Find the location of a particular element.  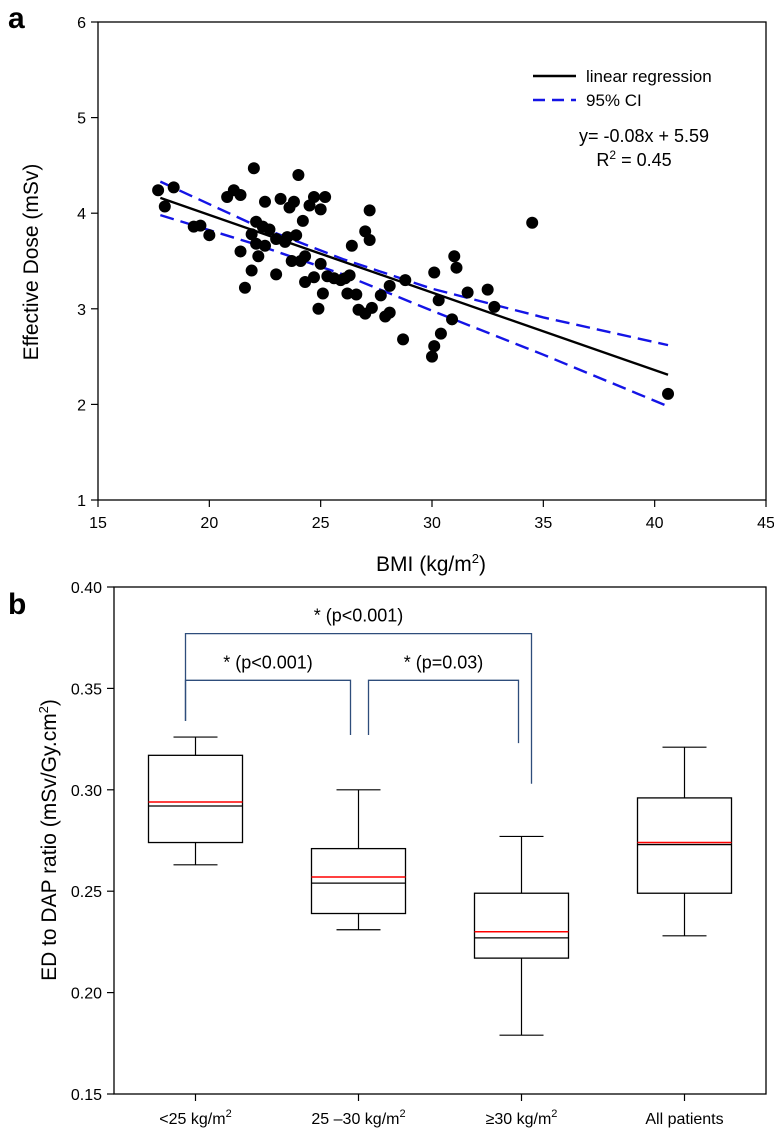

x-tick-label: 25 is located at coordinates (321, 523).